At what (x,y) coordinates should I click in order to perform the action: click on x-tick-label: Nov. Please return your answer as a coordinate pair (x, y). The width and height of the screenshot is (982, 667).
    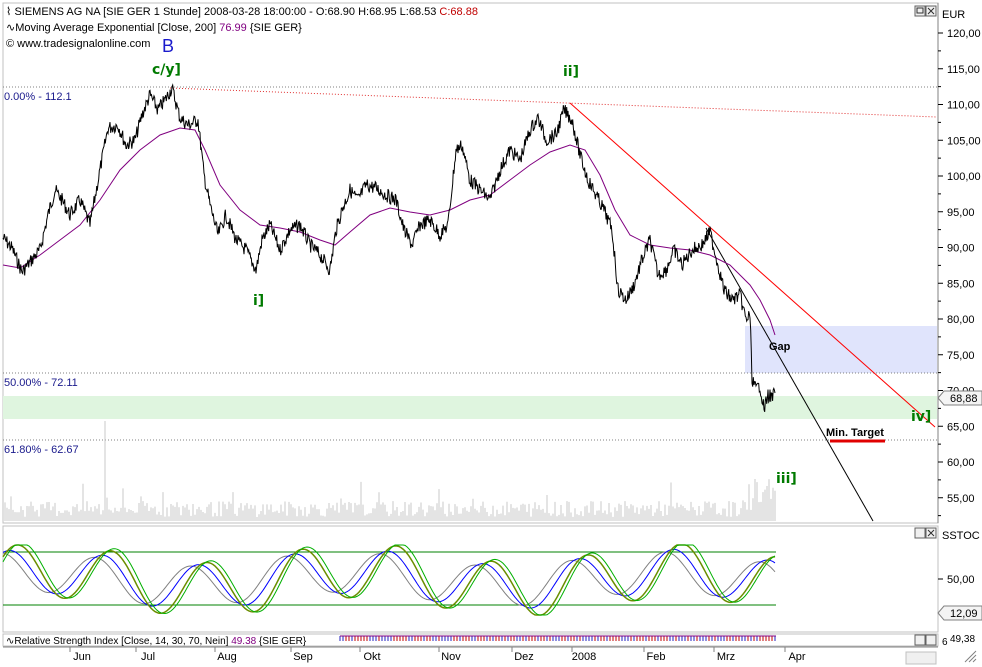
    Looking at the image, I should click on (451, 657).